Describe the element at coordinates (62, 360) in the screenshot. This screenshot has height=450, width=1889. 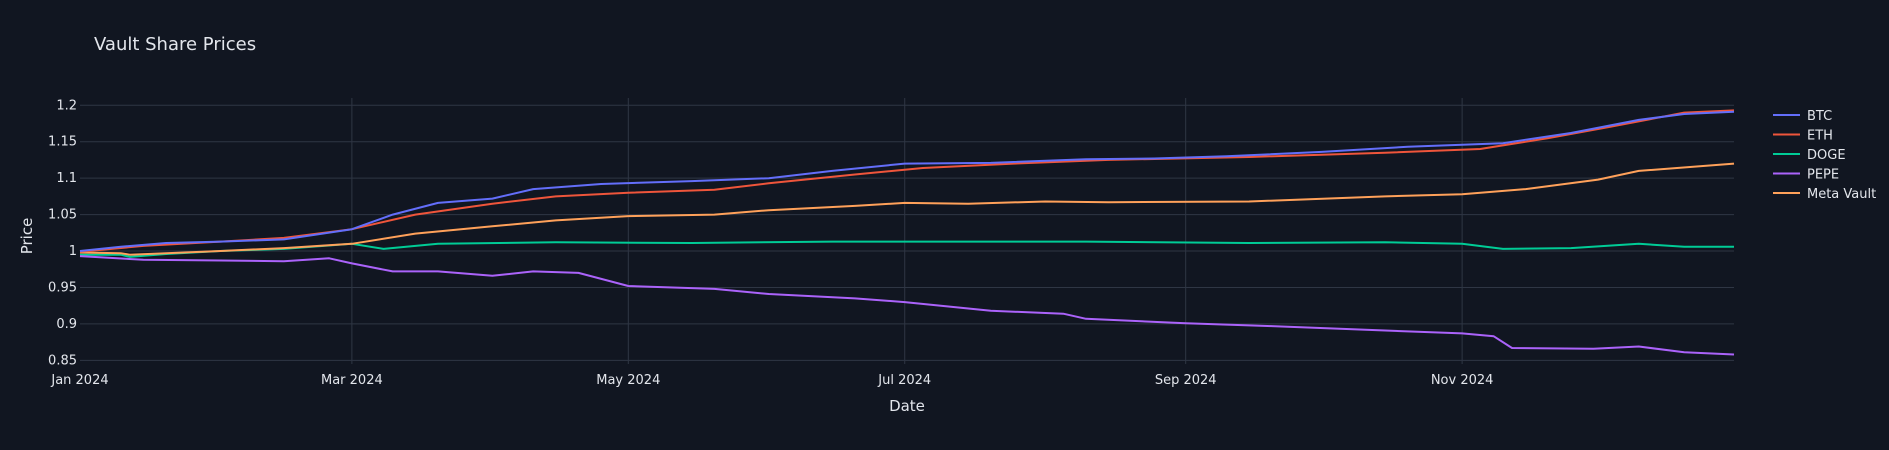
I see `y-tick-label: 0.85` at that location.